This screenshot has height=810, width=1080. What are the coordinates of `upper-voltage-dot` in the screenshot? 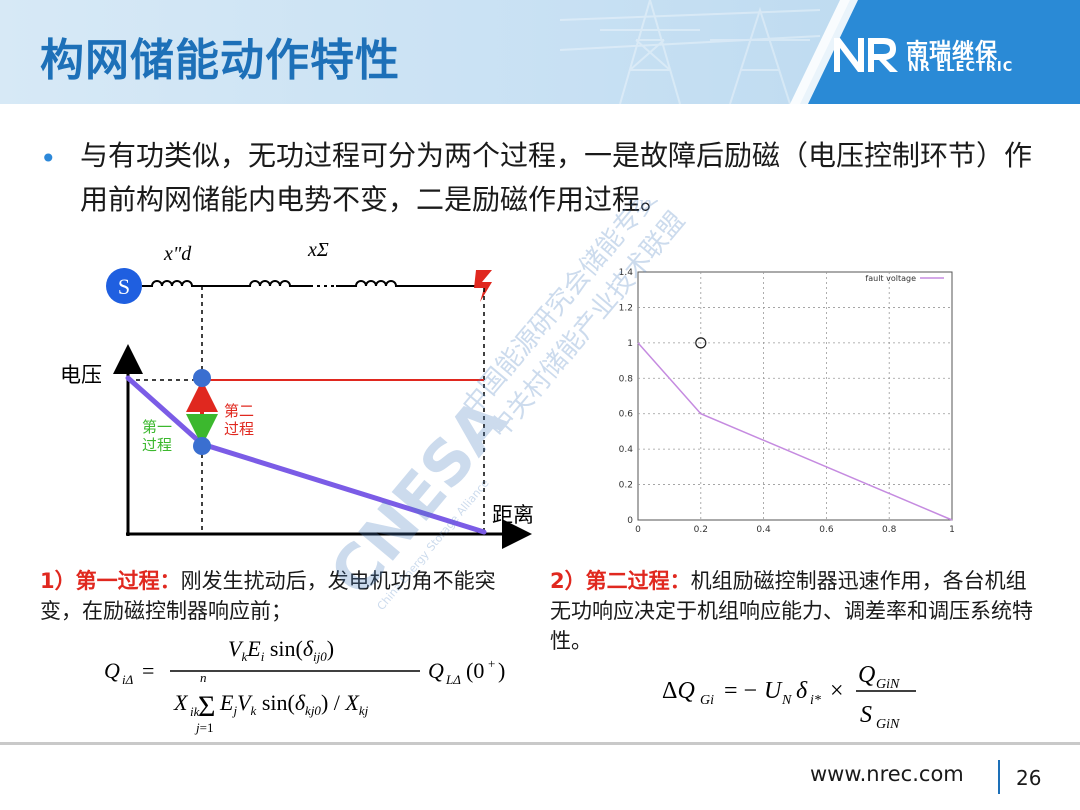 It's located at (202, 378).